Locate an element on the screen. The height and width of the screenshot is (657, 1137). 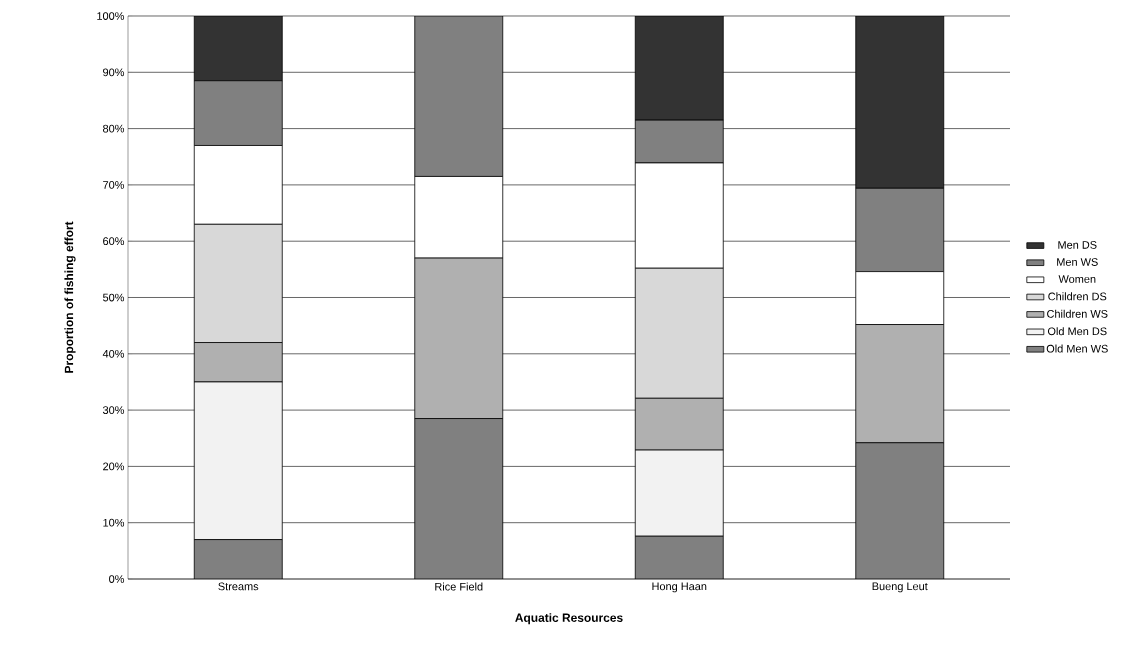
y-axis-title: Proportion of fishing effort is located at coordinates (70, 297).